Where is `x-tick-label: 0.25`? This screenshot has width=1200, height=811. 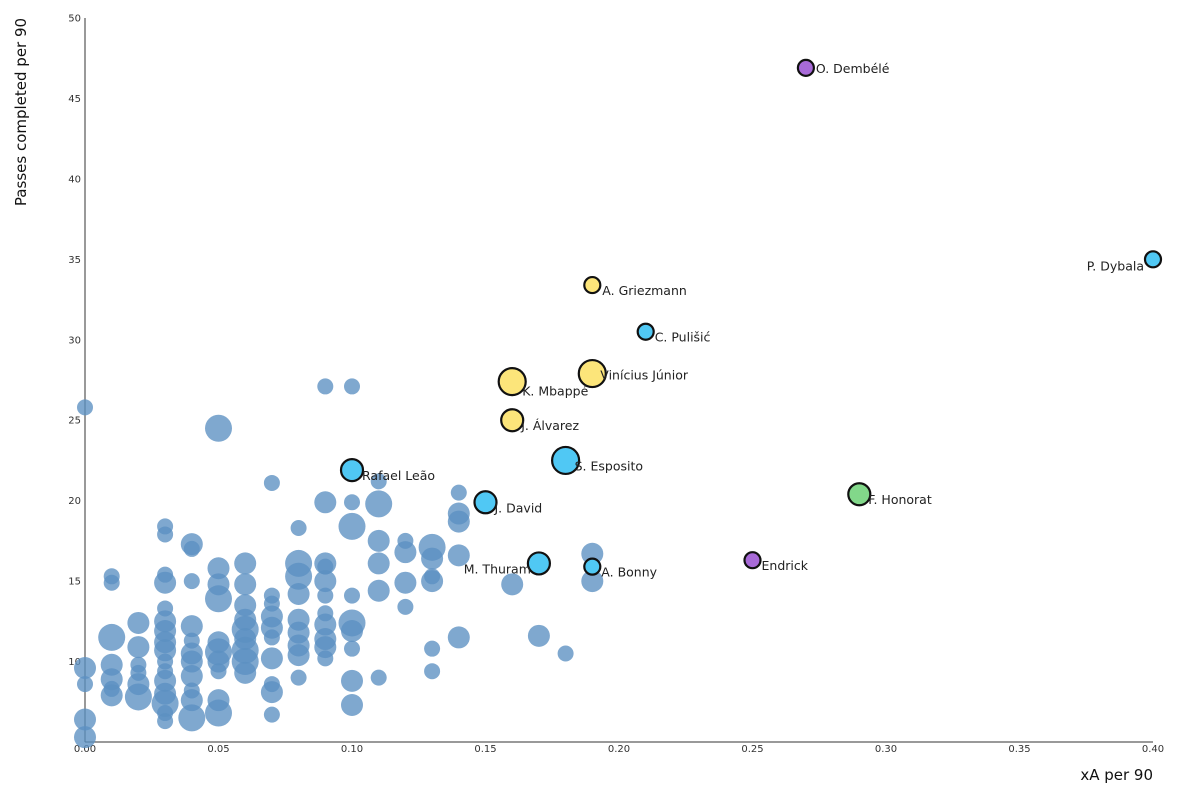 x-tick-label: 0.25 is located at coordinates (752, 749).